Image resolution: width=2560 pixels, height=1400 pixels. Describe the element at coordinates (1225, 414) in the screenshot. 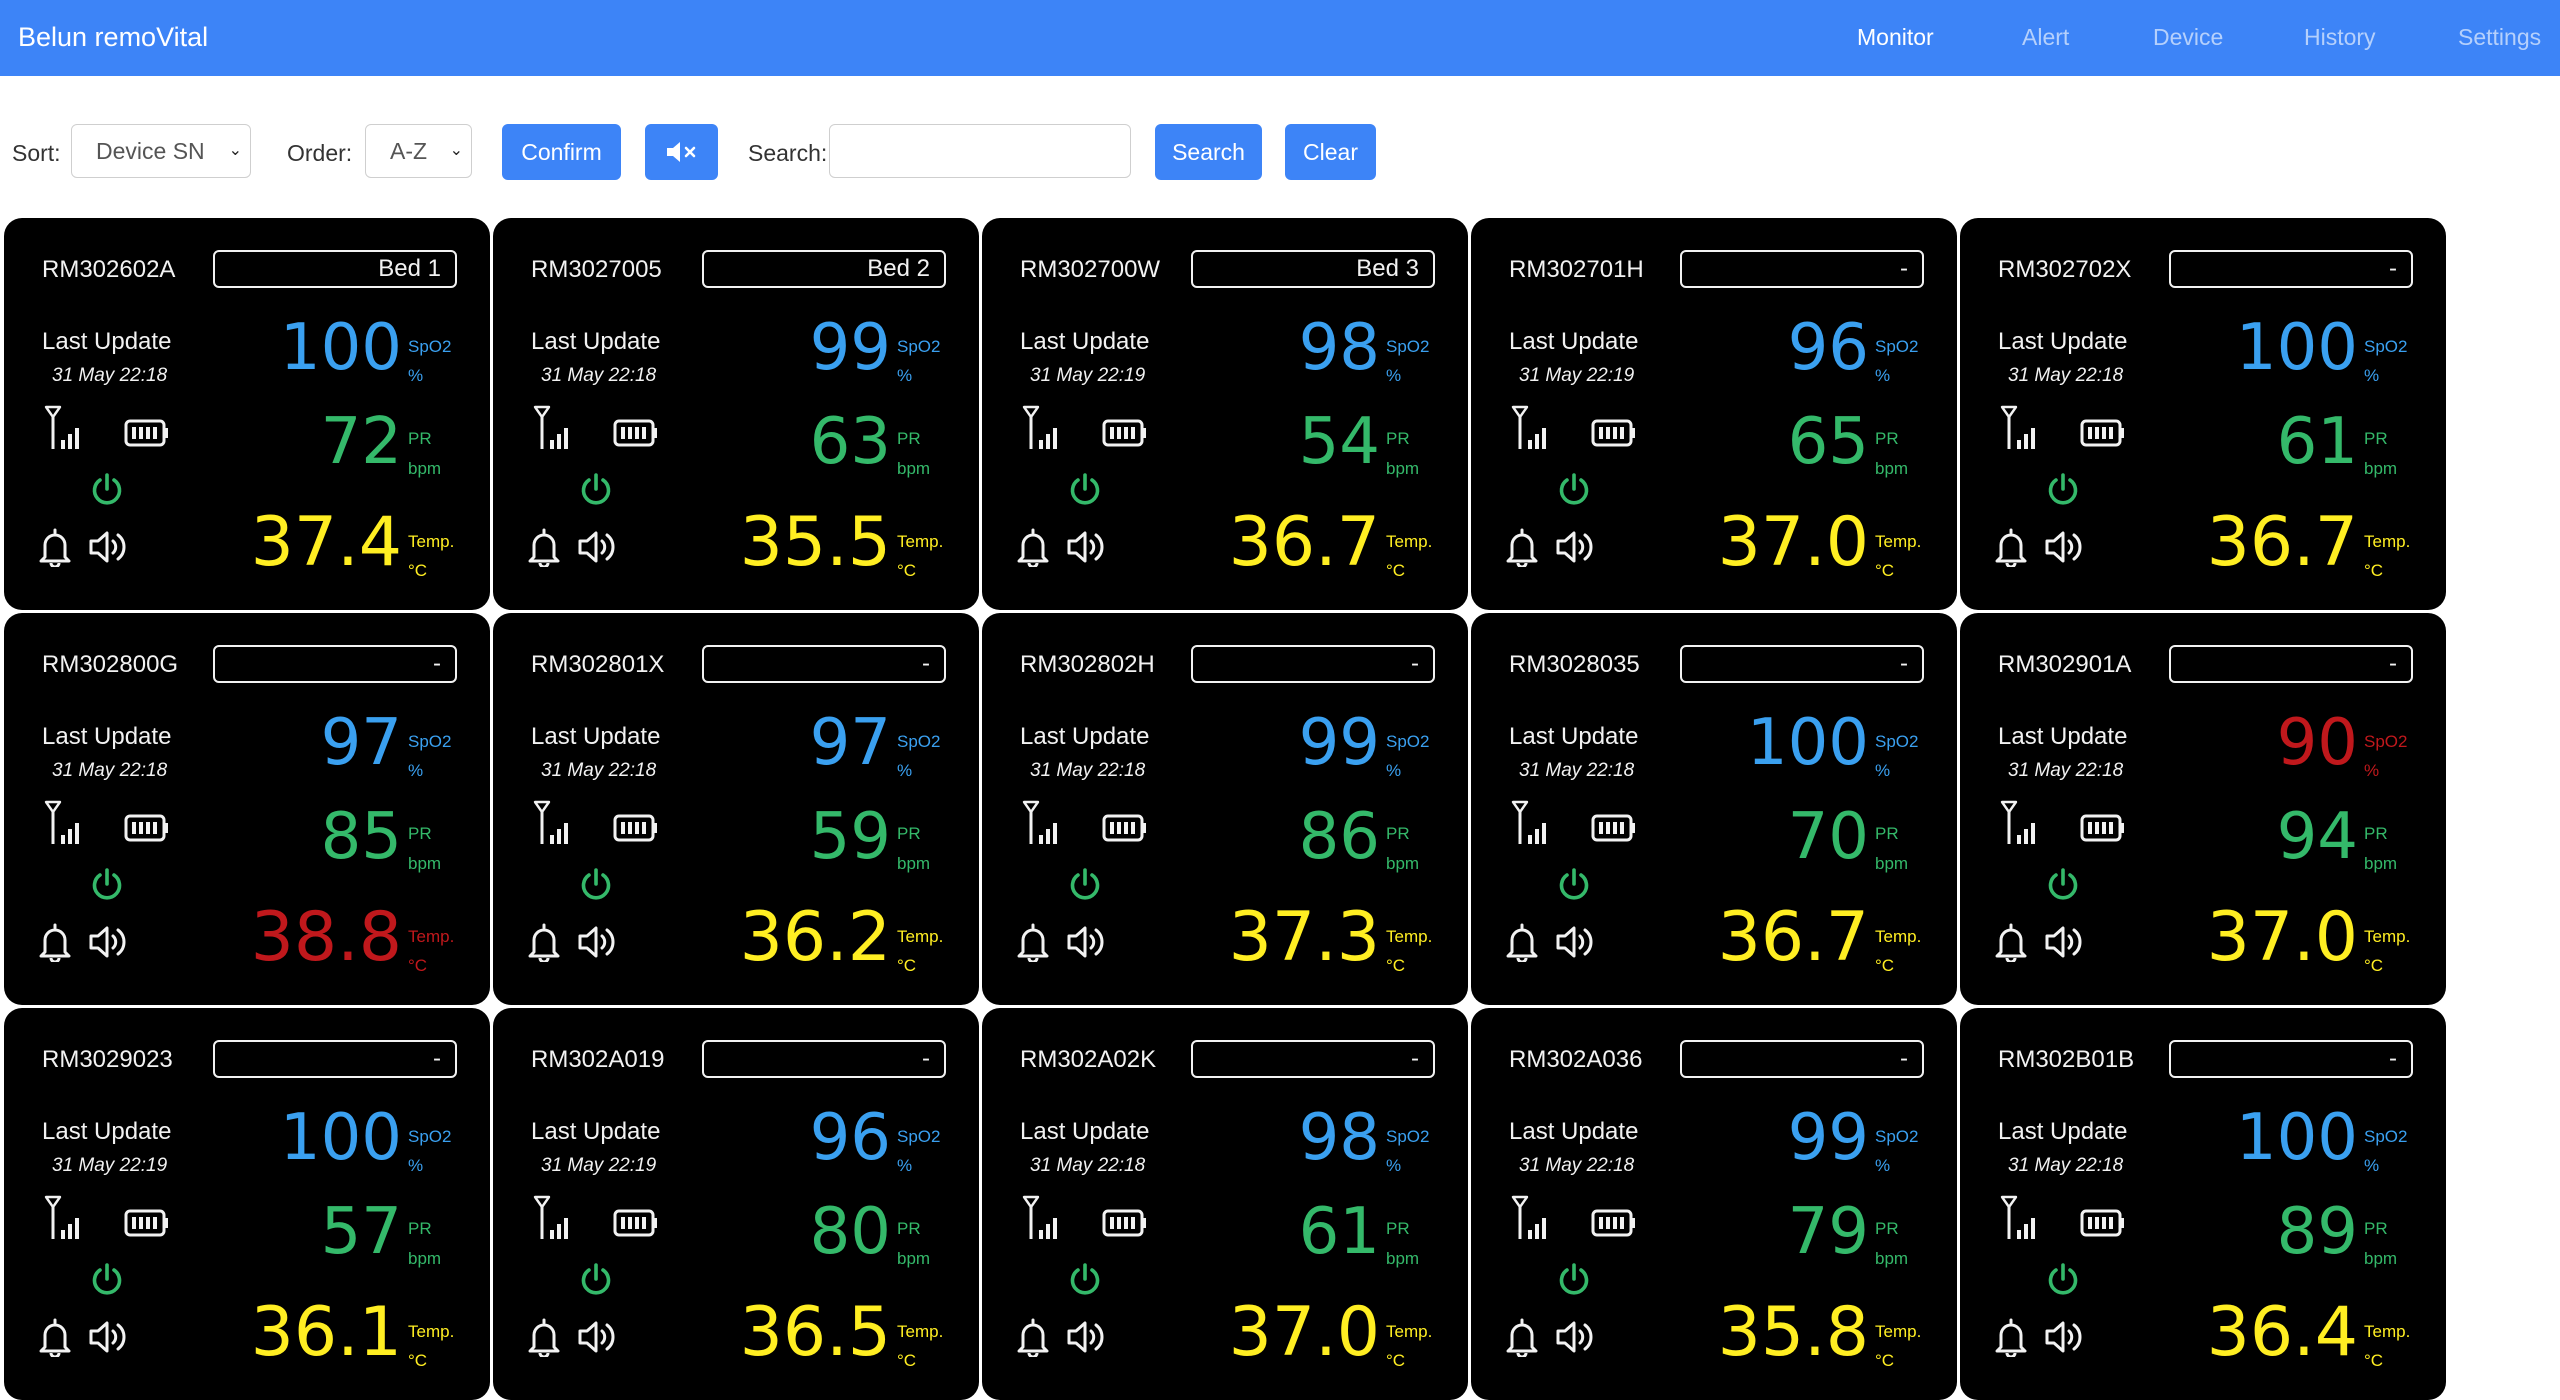

I see `device-card: RM302700W Bed 3 Last Update 31 May 22:19` at that location.